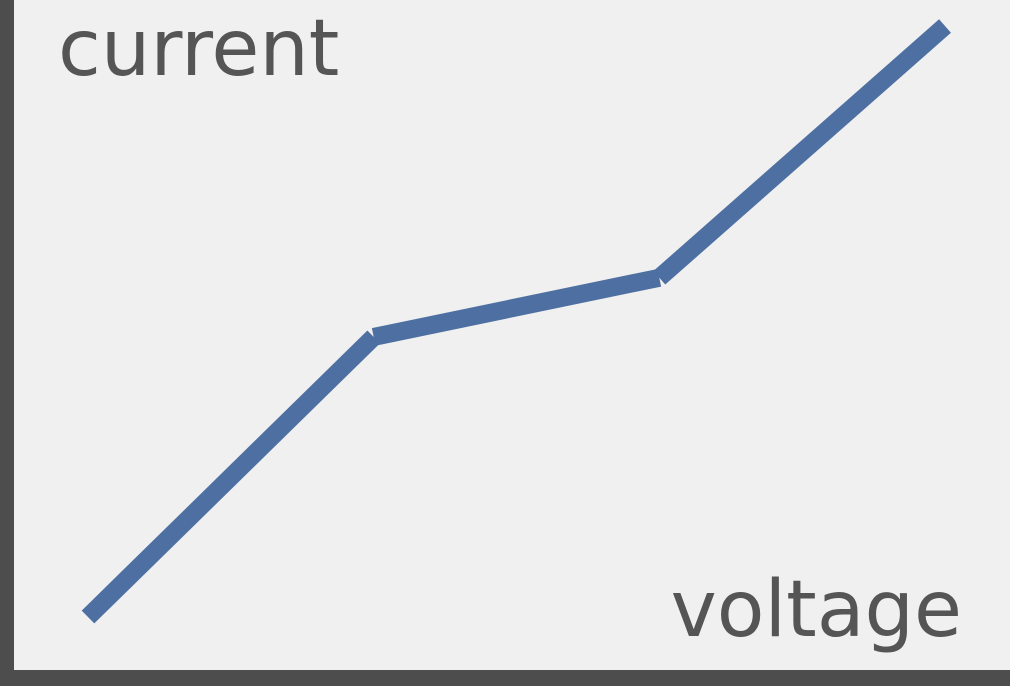 This screenshot has width=1010, height=686. What do you see at coordinates (198, 49) in the screenshot?
I see `y-axis-label: current` at bounding box center [198, 49].